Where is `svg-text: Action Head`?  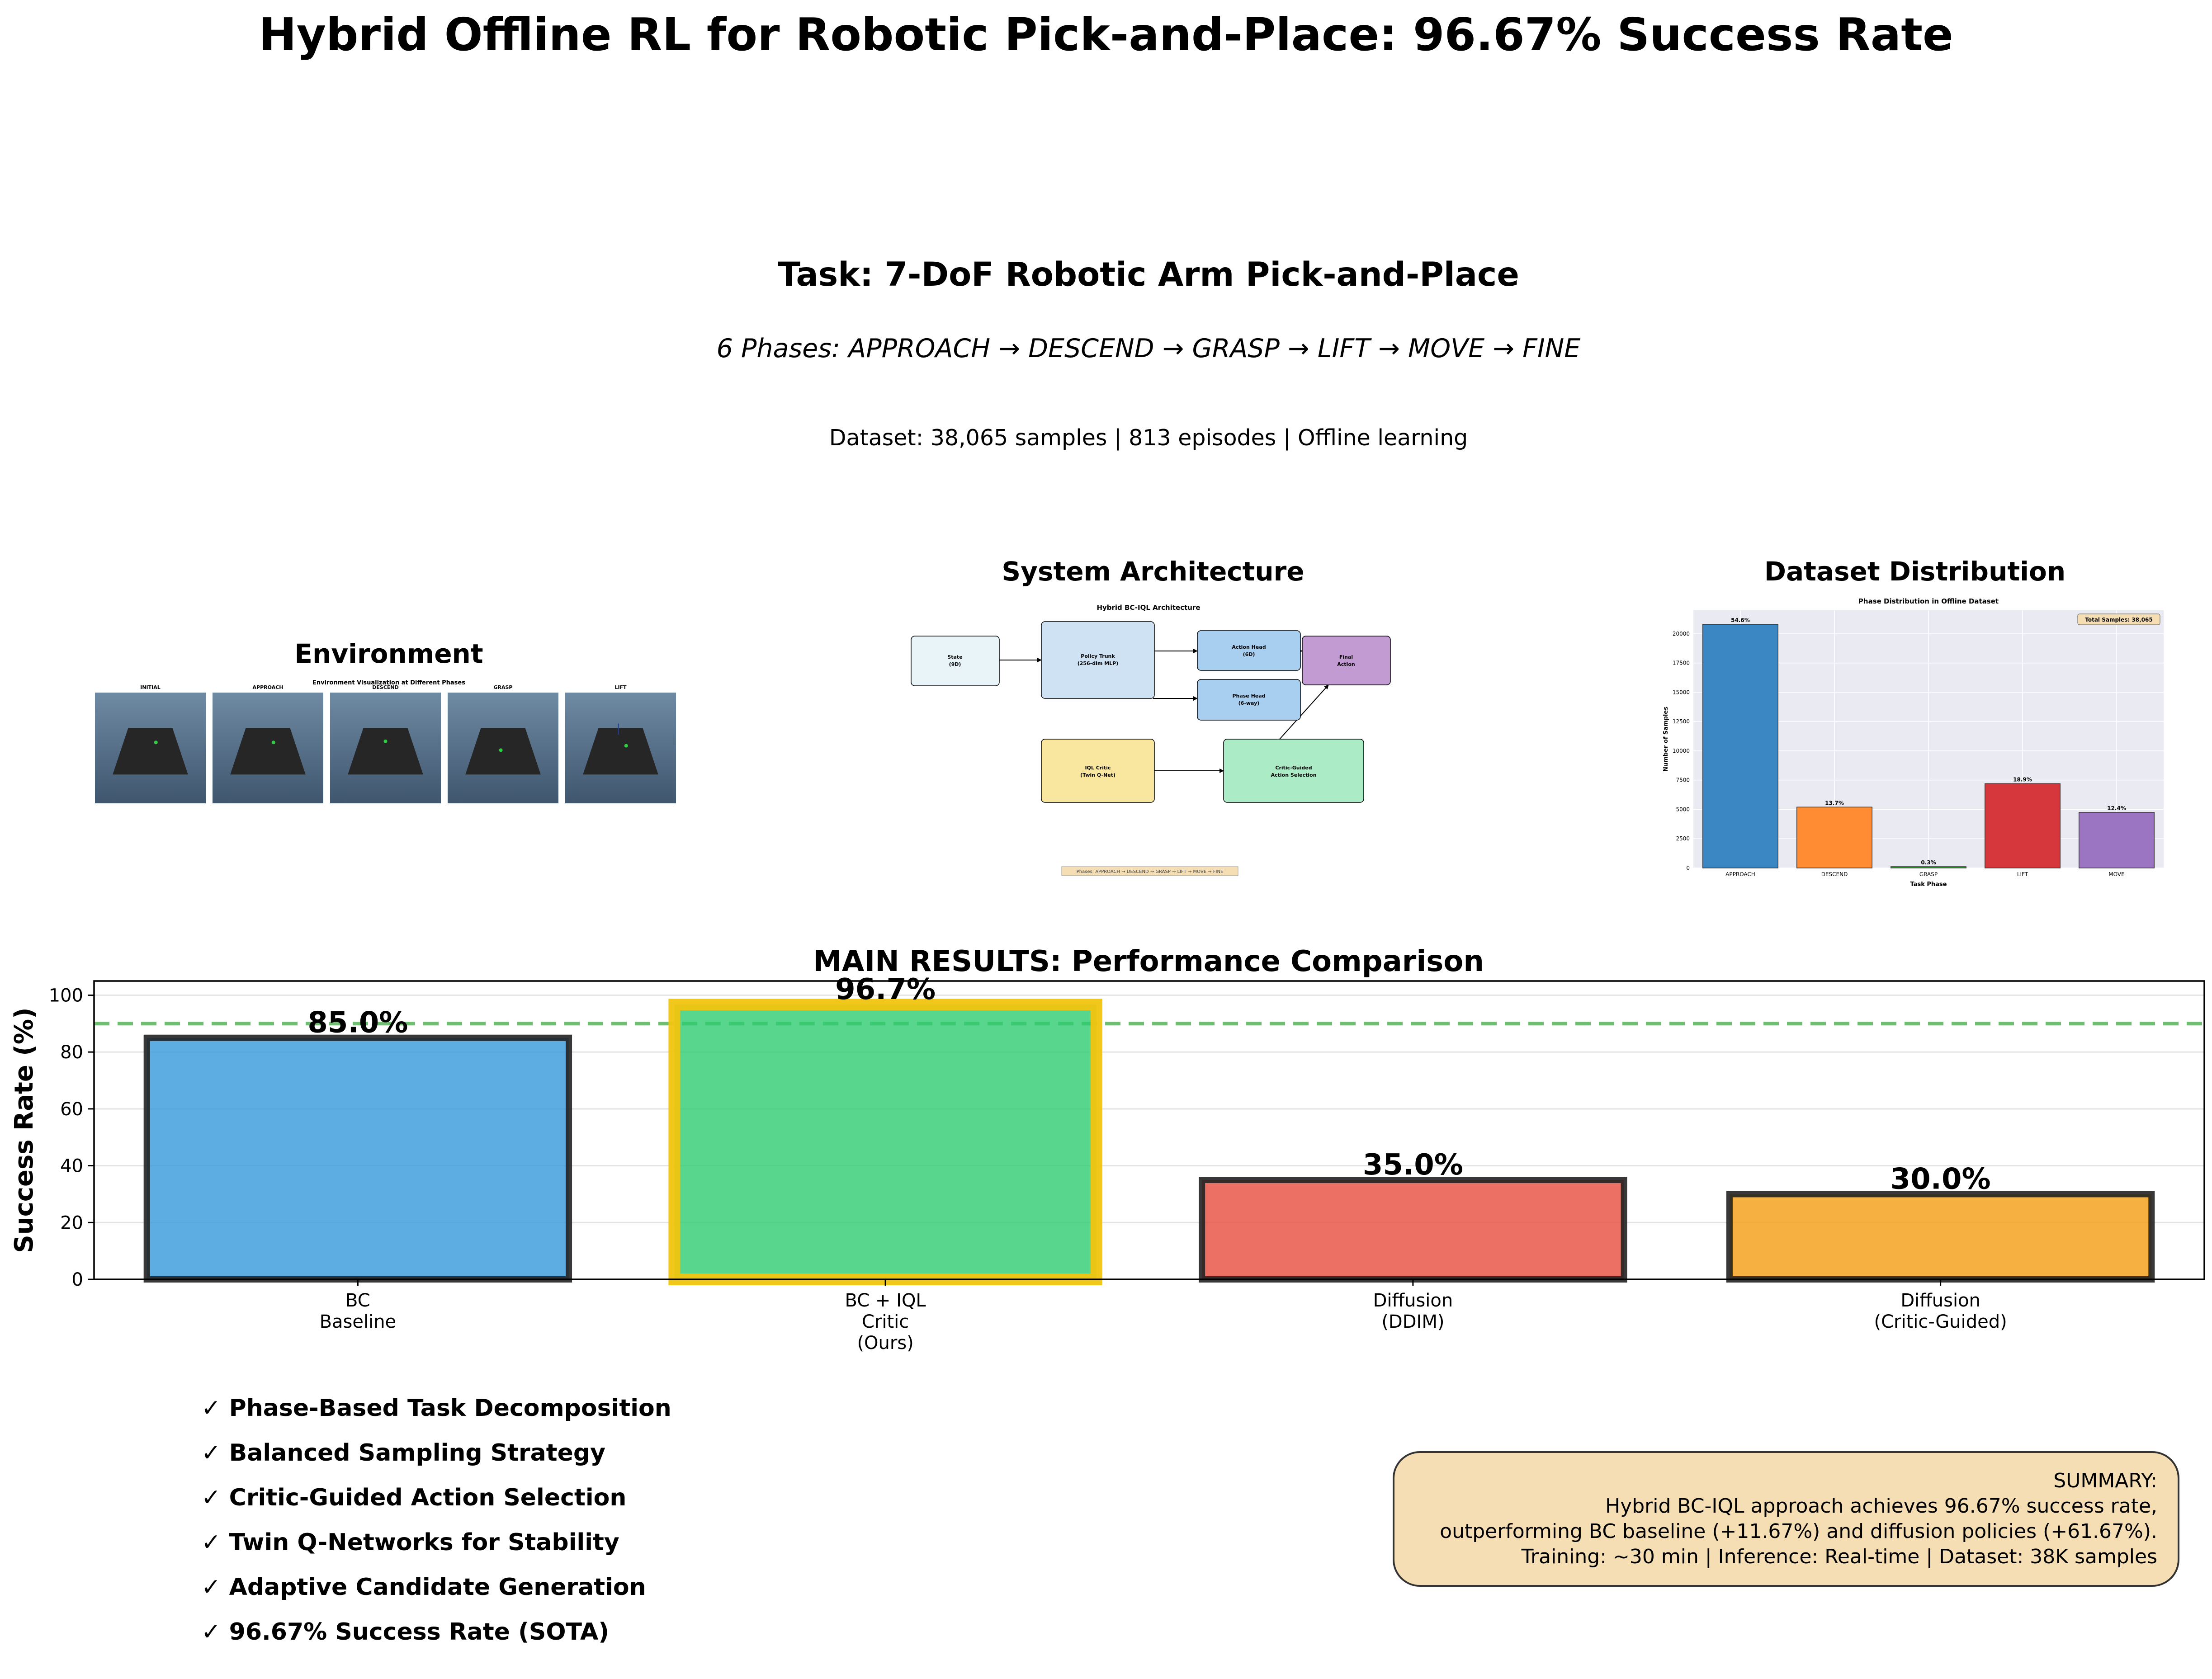
svg-text: Action Head is located at coordinates (1249, 647).